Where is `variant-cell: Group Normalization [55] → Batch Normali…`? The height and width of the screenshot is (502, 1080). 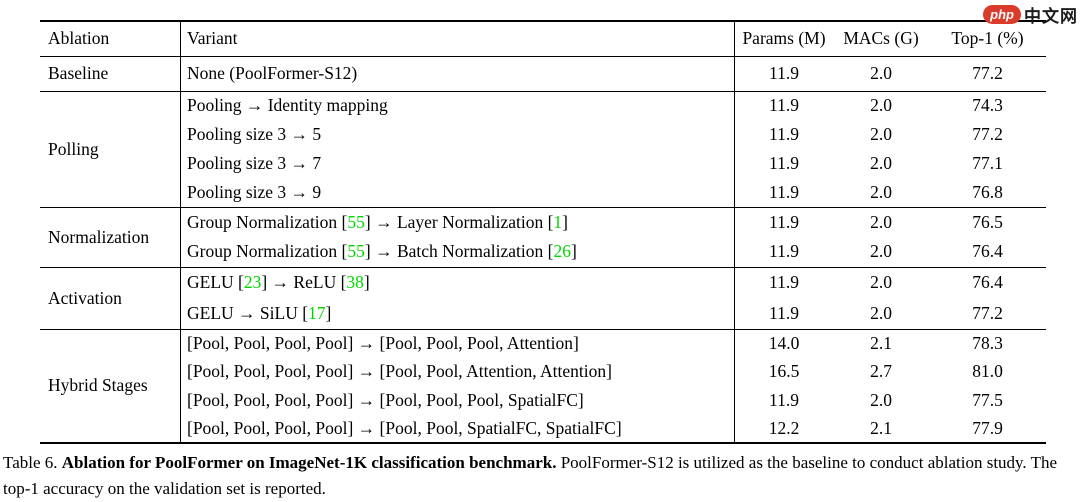 variant-cell: Group Normalization [55] → Batch Normali… is located at coordinates (457, 252).